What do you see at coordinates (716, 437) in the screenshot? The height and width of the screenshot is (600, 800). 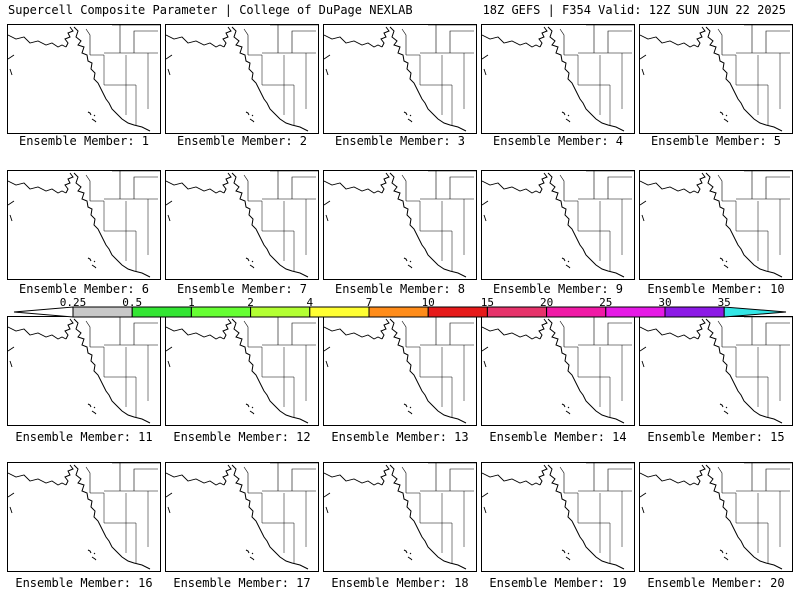 I see `member-caption: Ensemble Member: 15` at bounding box center [716, 437].